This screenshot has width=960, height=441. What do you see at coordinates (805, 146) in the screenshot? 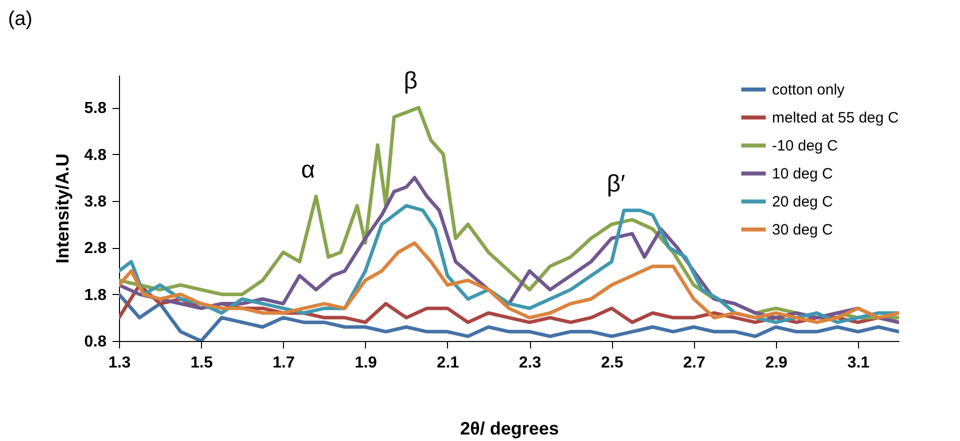
I see `legend-label: -10 deg C` at bounding box center [805, 146].